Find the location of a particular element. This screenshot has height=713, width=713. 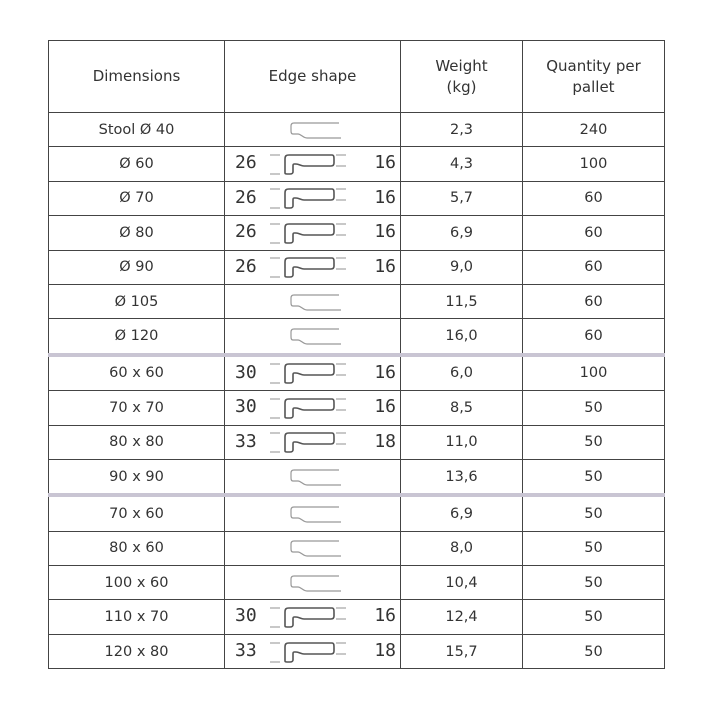

cell-dimensions: Ø 80 is located at coordinates (136, 233).